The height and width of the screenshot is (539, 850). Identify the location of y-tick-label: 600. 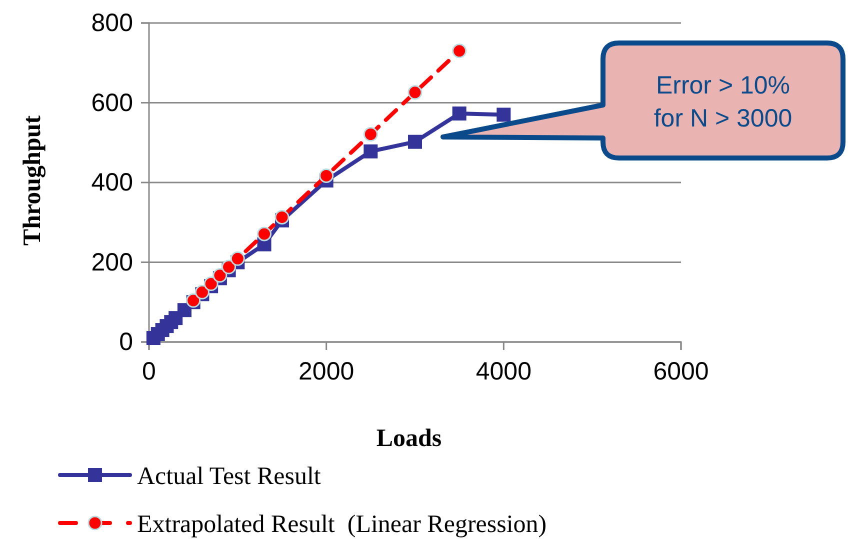
(112, 102).